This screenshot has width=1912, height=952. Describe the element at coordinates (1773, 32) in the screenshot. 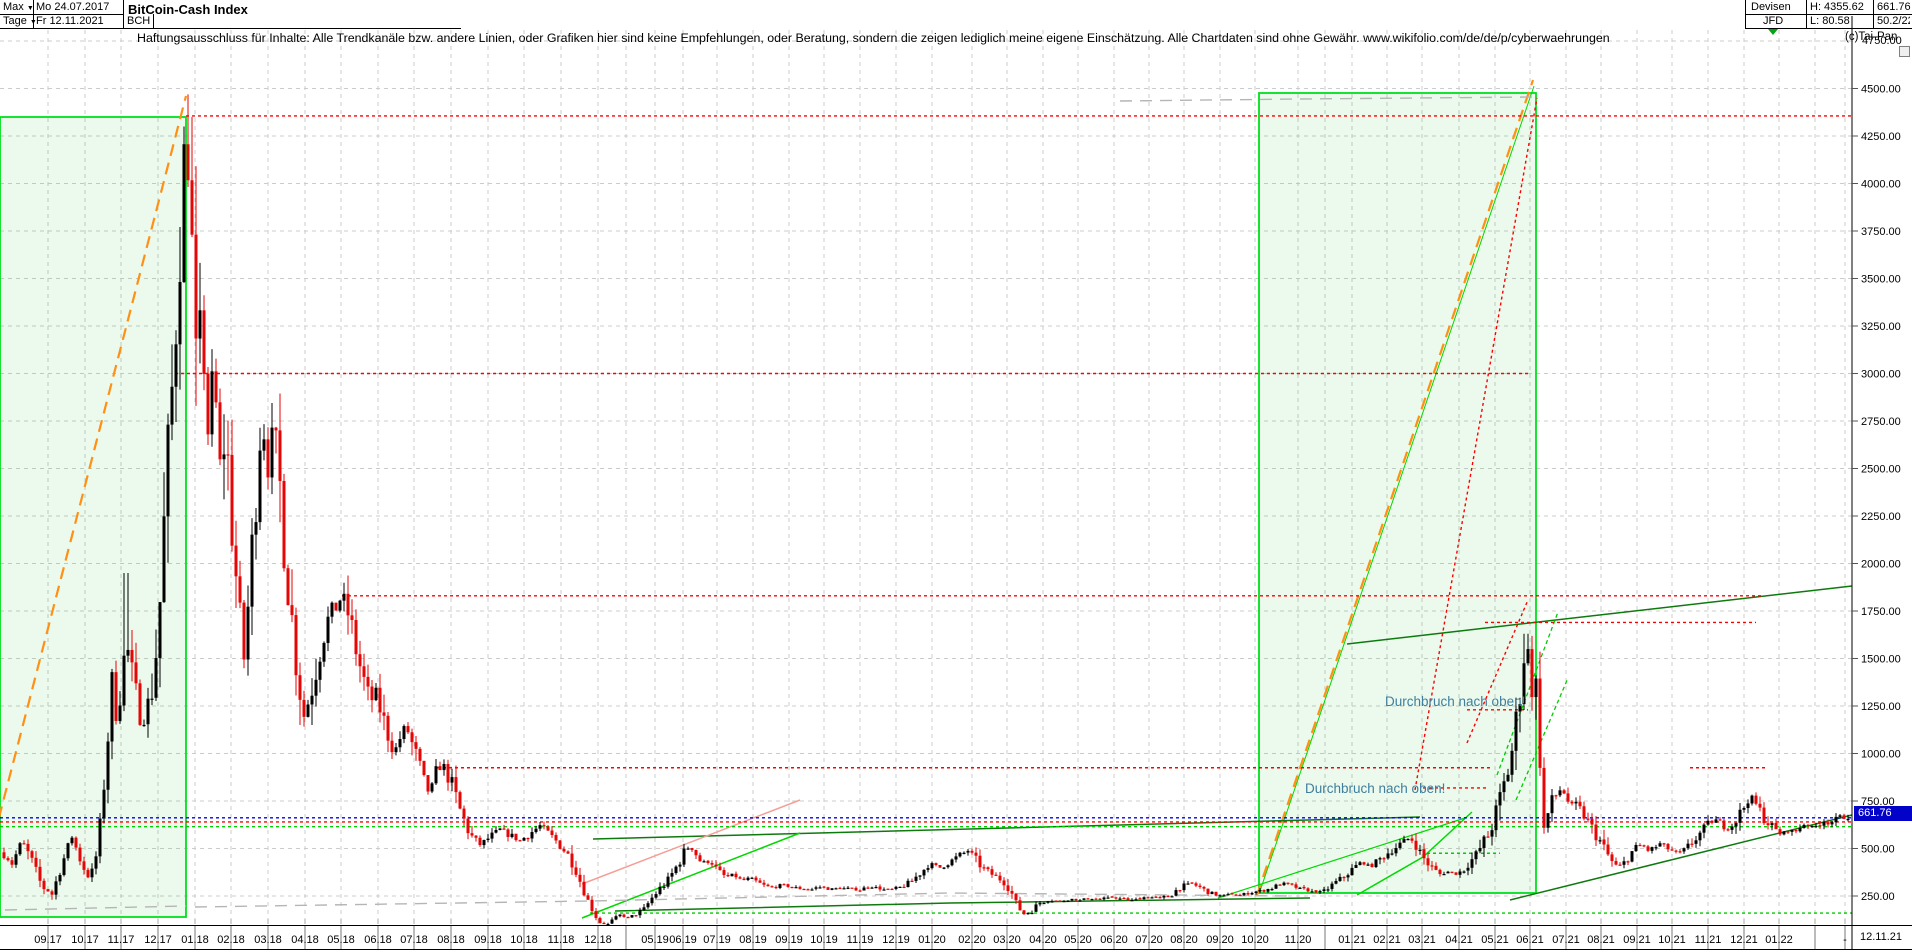

I see `trend-down-arrow-icon` at that location.